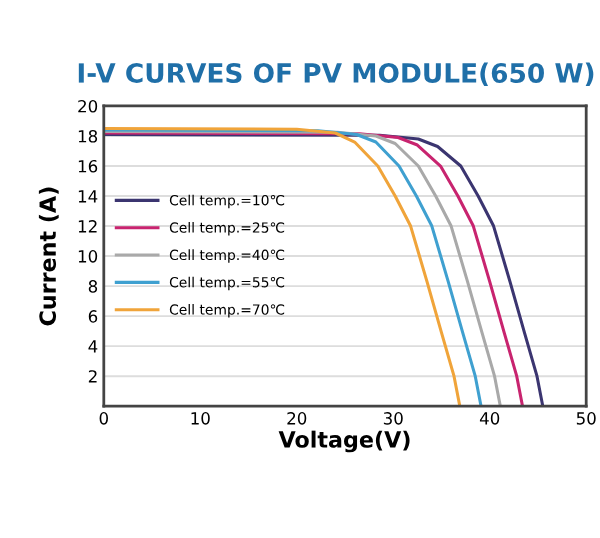 The image size is (600, 538). What do you see at coordinates (344, 441) in the screenshot?
I see `x-axis-title: Voltage(V)` at bounding box center [344, 441].